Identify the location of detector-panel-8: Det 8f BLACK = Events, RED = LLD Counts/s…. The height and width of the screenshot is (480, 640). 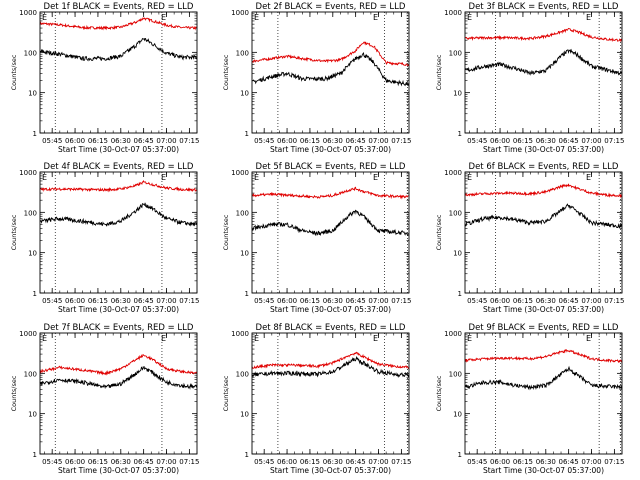
(316, 399).